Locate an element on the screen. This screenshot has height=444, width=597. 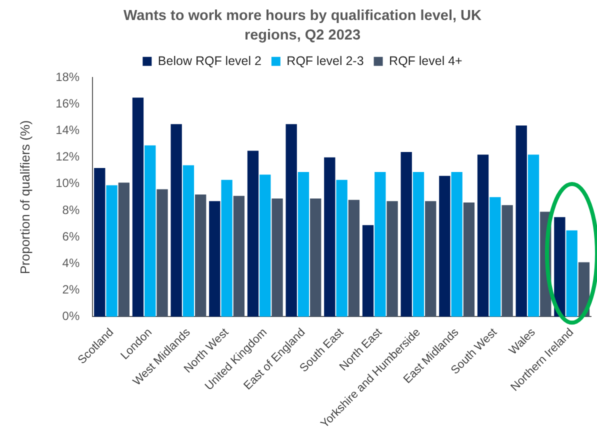
y-tick-label: 0% is located at coordinates (71, 316).